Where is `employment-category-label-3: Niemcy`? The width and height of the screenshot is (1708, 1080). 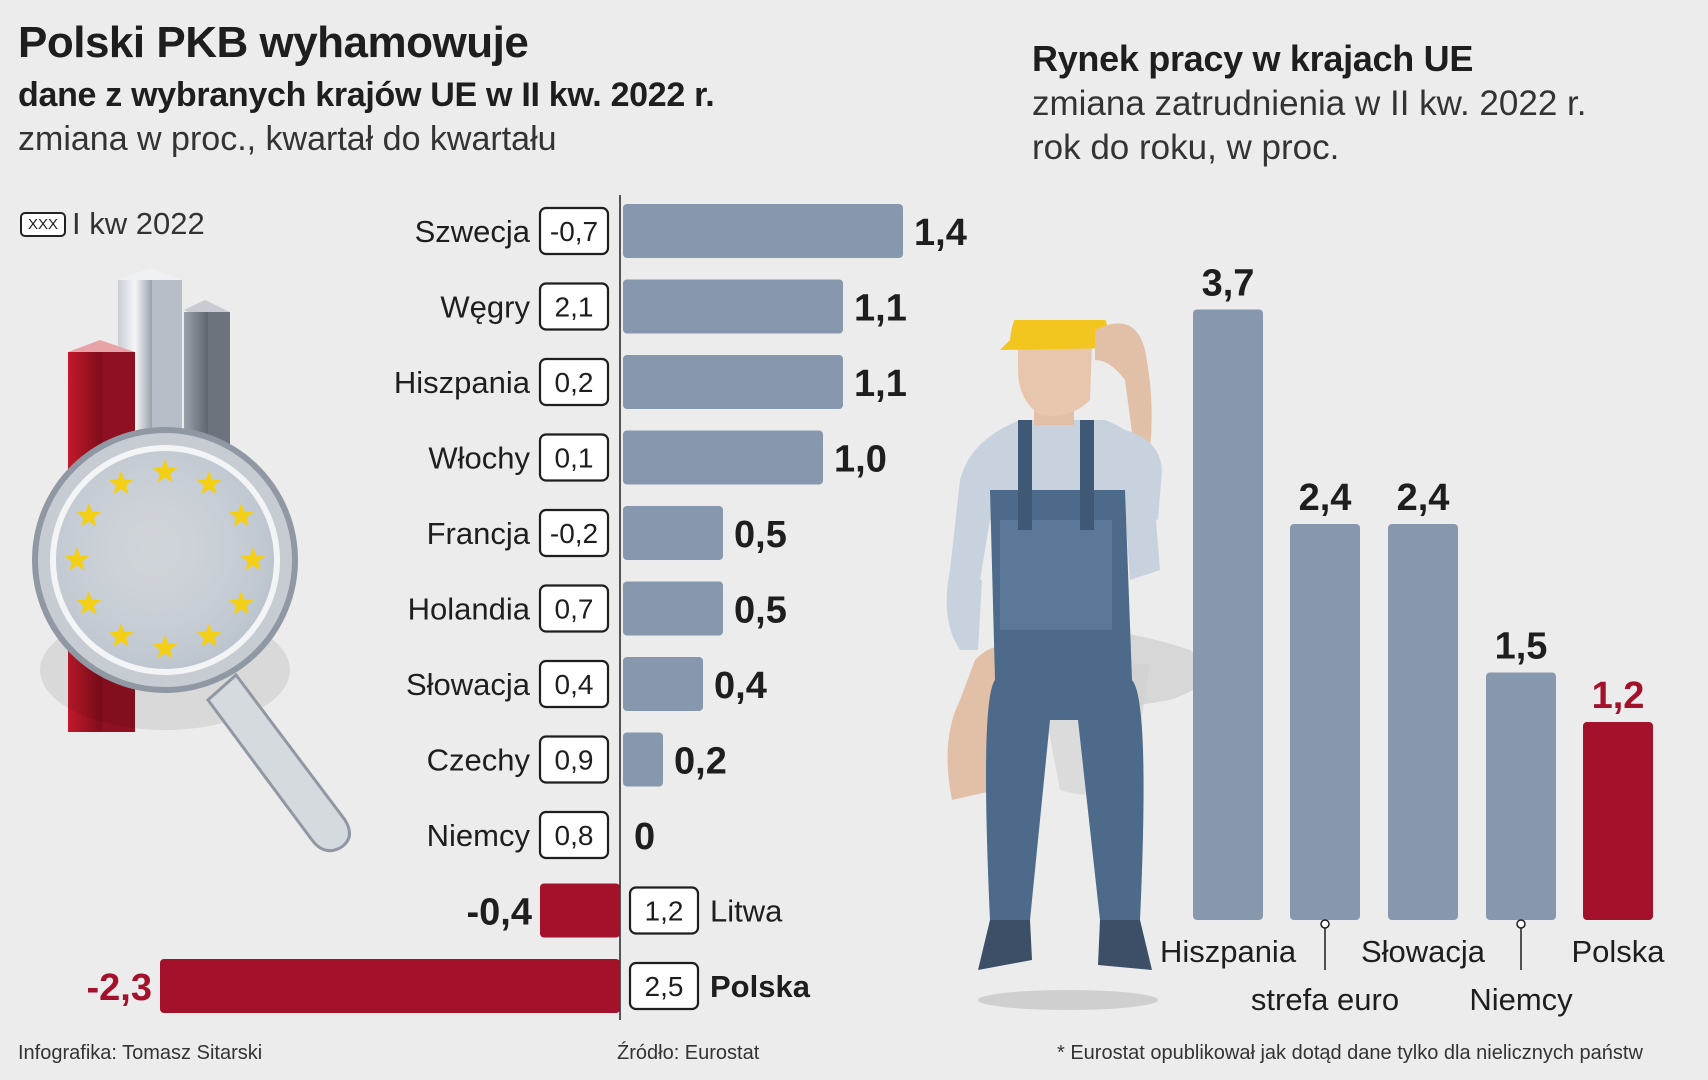 employment-category-label-3: Niemcy is located at coordinates (1521, 999).